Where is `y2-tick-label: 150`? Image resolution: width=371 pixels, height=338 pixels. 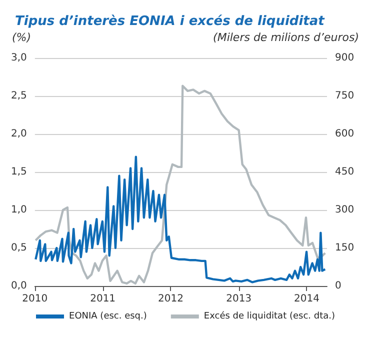 y2-tick-label: 150 is located at coordinates (344, 248).